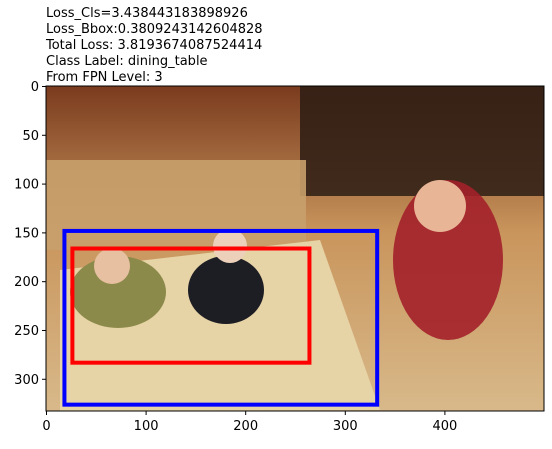  Describe the element at coordinates (118, 292) in the screenshot. I see `photo-child-left` at that location.